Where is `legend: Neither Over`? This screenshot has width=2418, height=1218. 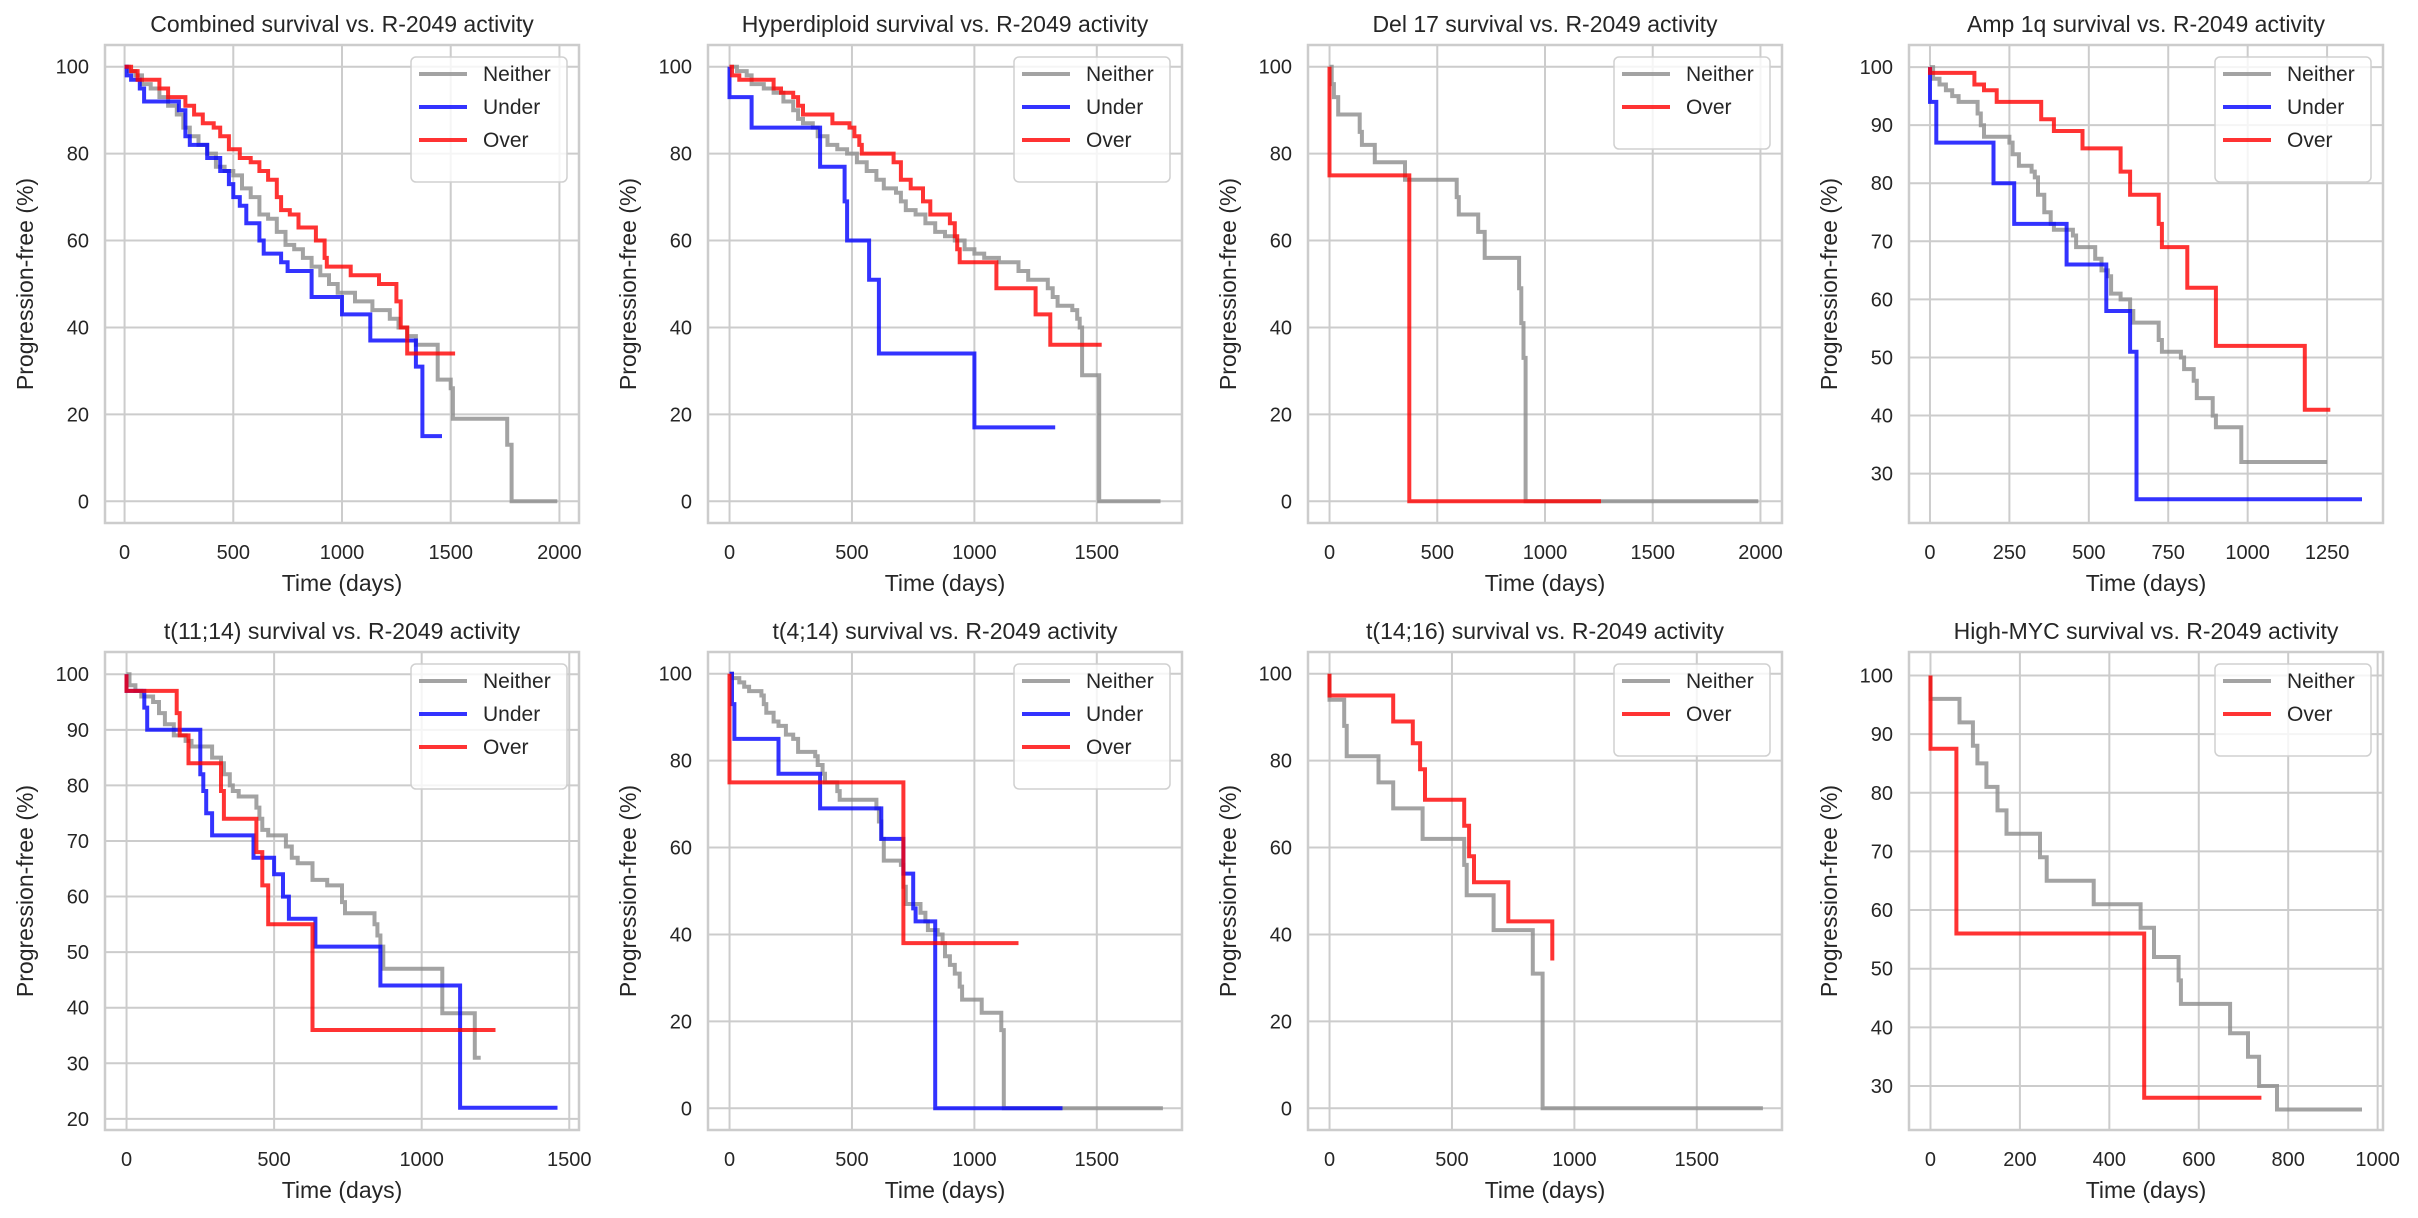
legend: Neither Over is located at coordinates (1692, 710).